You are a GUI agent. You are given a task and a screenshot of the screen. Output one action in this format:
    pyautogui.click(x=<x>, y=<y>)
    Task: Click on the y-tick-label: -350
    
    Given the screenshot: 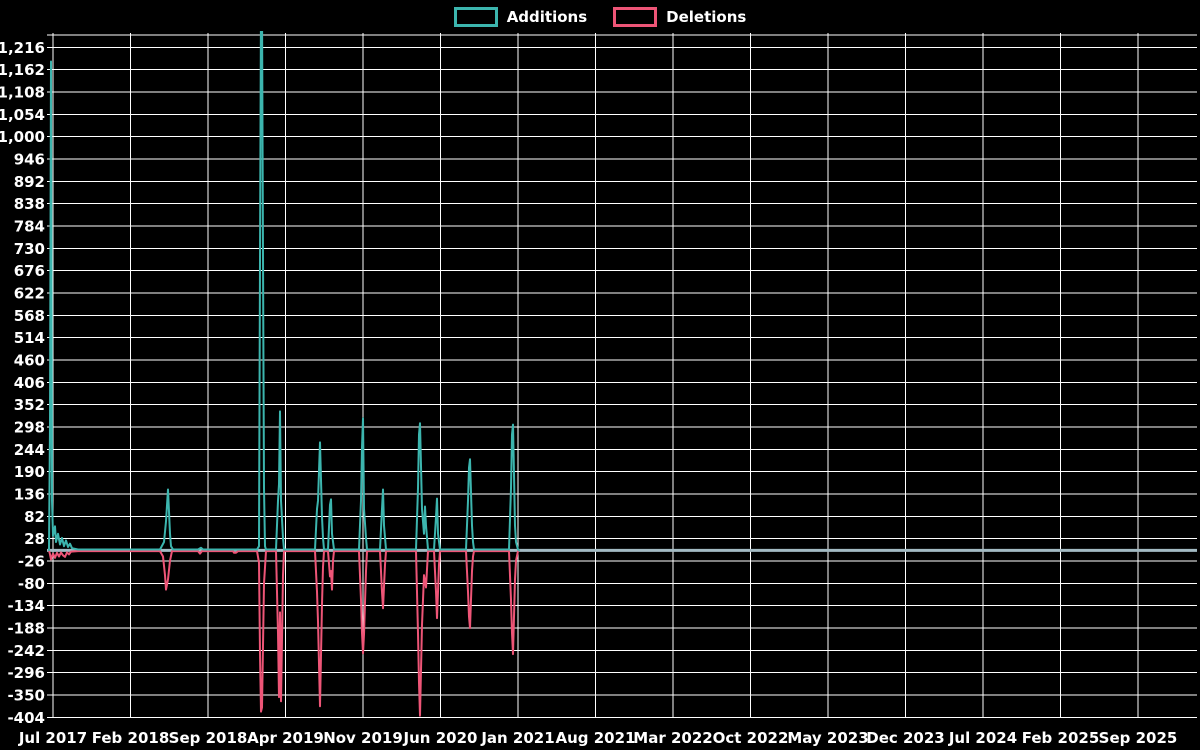 What is the action you would take?
    pyautogui.click(x=26, y=696)
    